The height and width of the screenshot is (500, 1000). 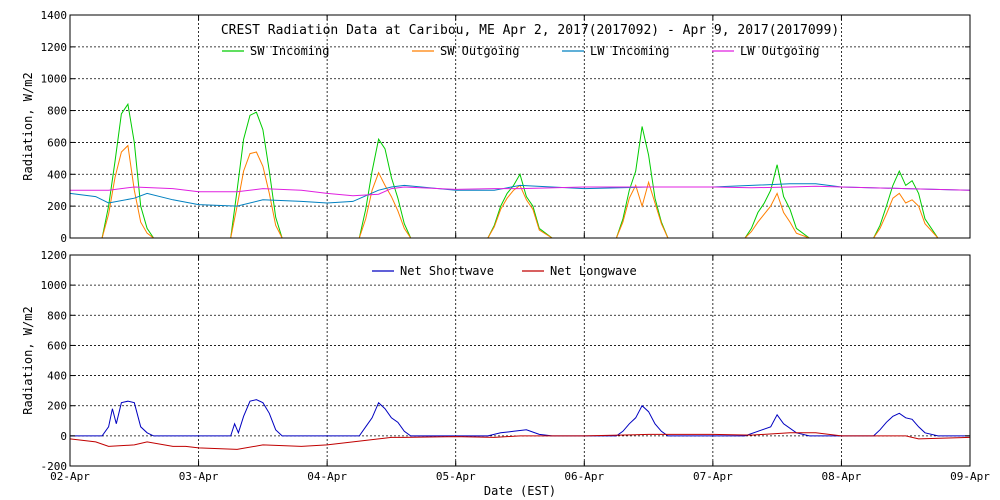 I want to click on legend-item-lw-outgoing: LW Outgoing, so click(x=765, y=51).